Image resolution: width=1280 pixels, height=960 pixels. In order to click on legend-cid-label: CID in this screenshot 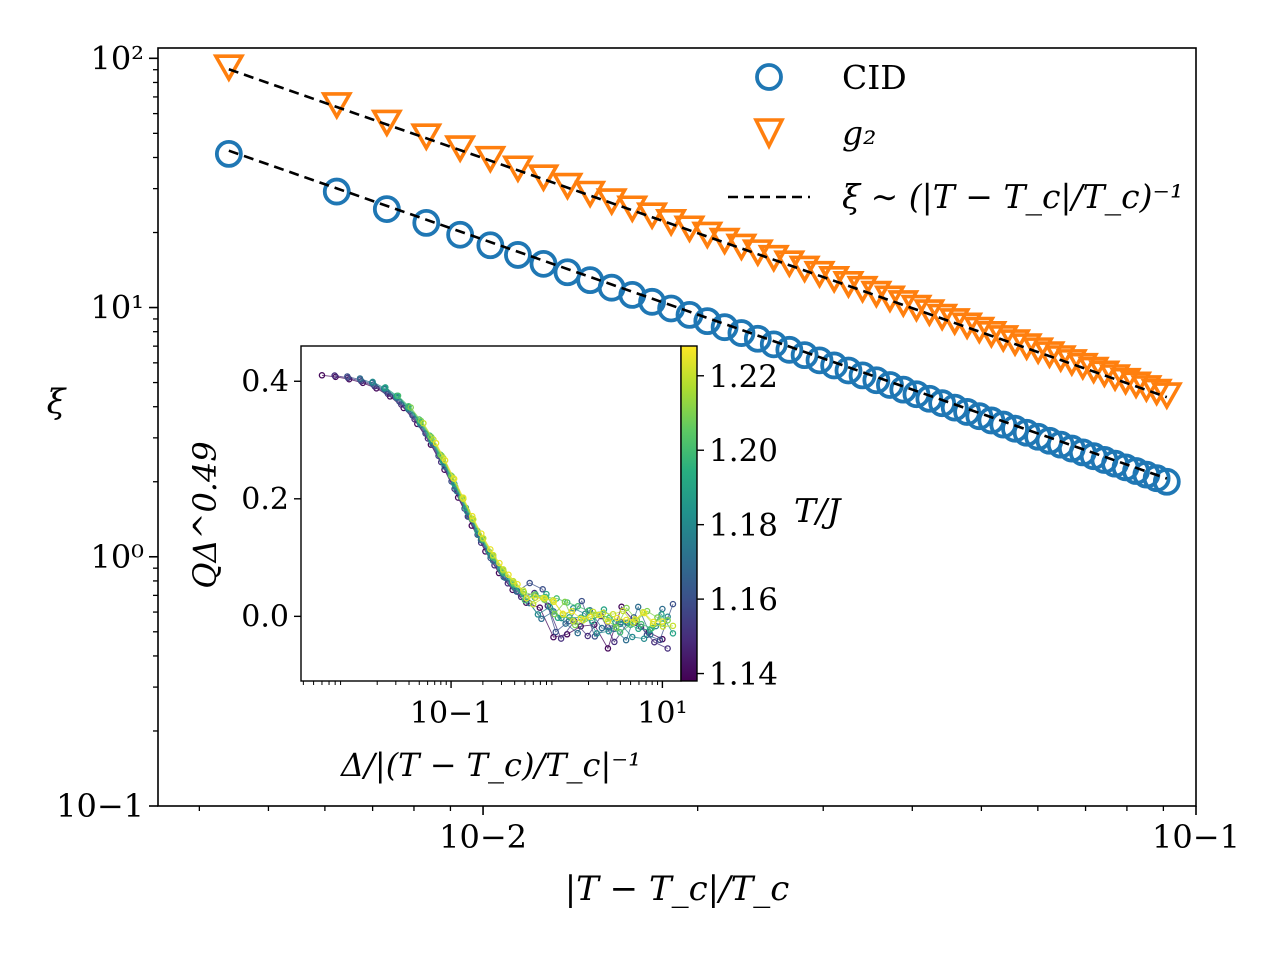, I will do `click(874, 77)`.